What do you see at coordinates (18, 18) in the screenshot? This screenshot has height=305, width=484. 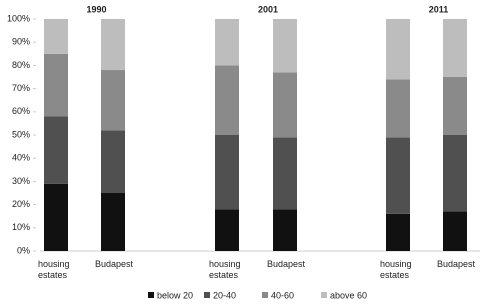 I see `y-tick-label: 100%` at bounding box center [18, 18].